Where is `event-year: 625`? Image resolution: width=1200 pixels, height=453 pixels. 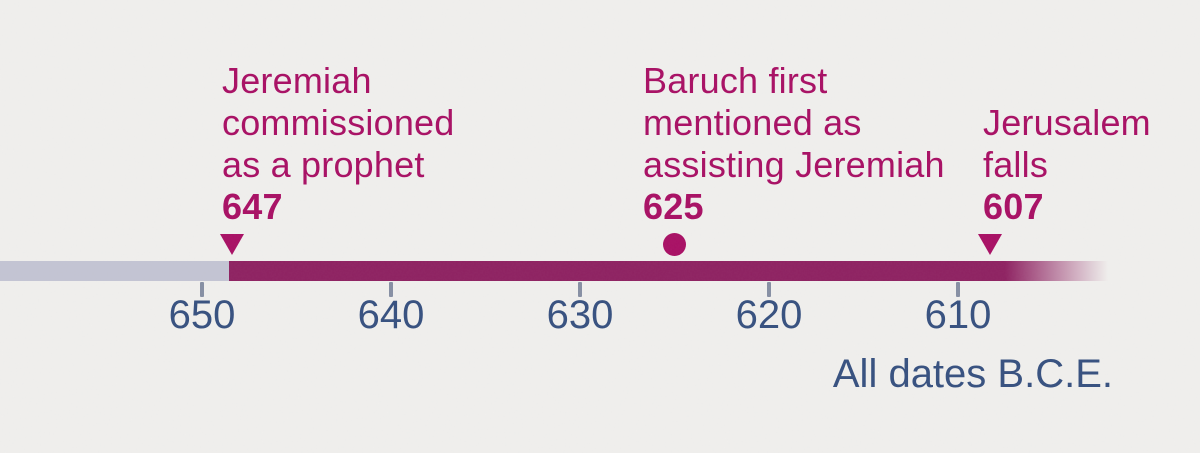 event-year: 625 is located at coordinates (673, 206).